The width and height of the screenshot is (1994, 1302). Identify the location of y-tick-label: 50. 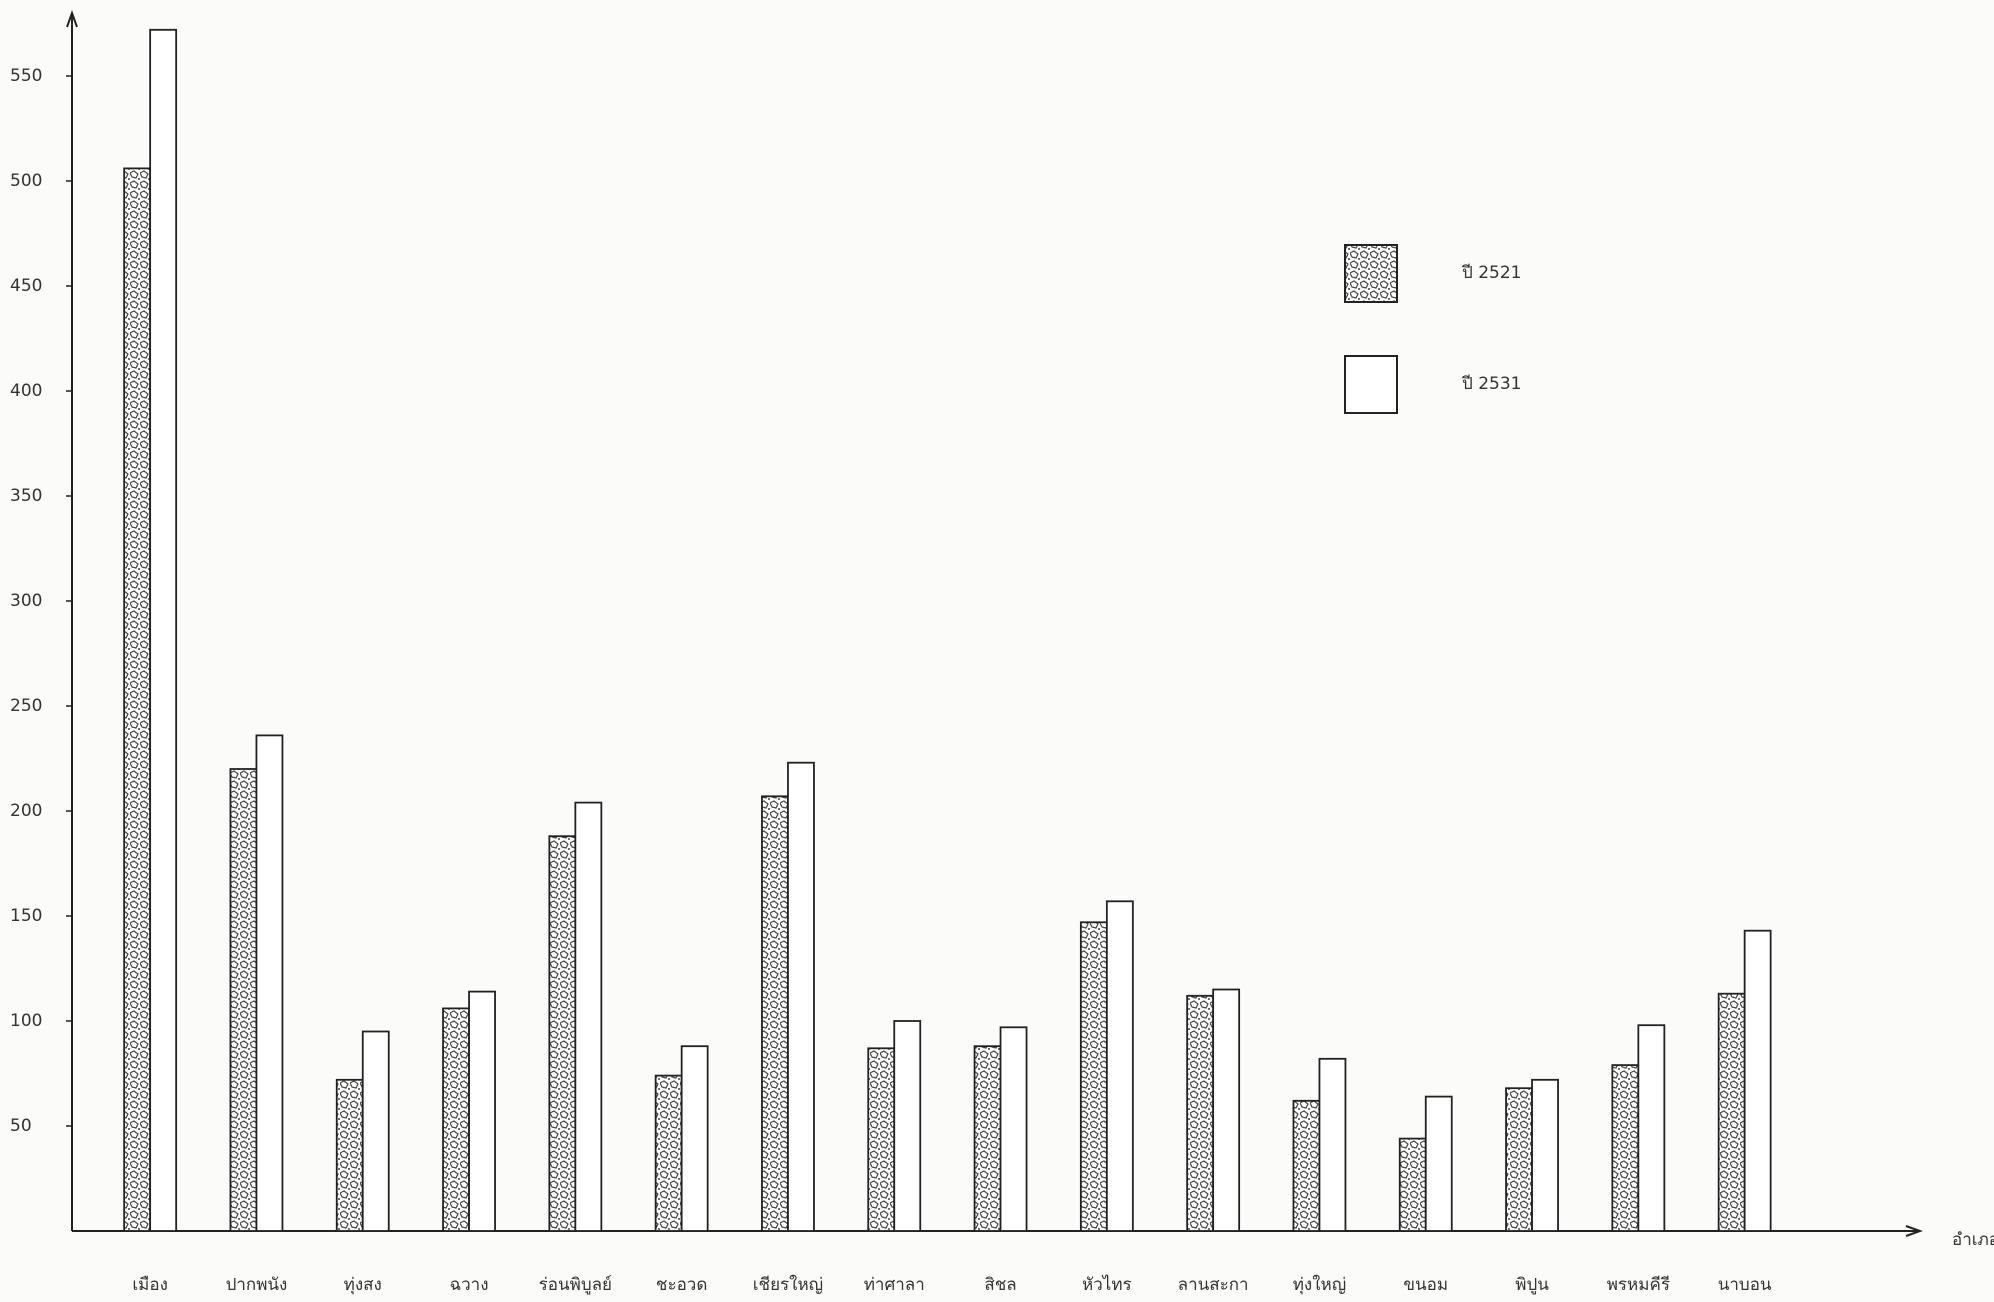
(21, 1126).